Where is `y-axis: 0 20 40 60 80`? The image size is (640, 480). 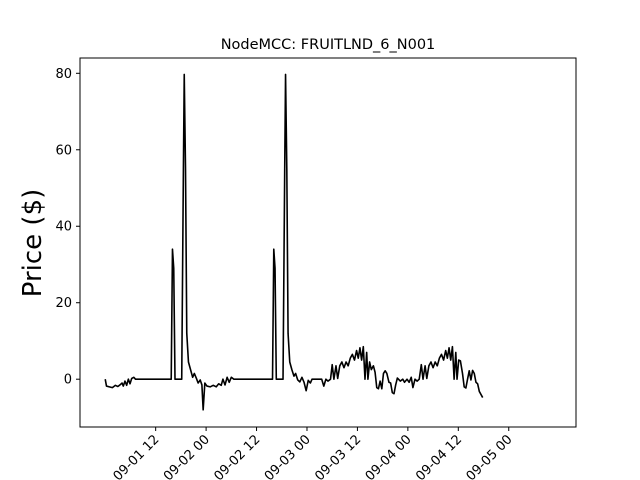
y-axis: 0 20 40 60 80 is located at coordinates (67, 227).